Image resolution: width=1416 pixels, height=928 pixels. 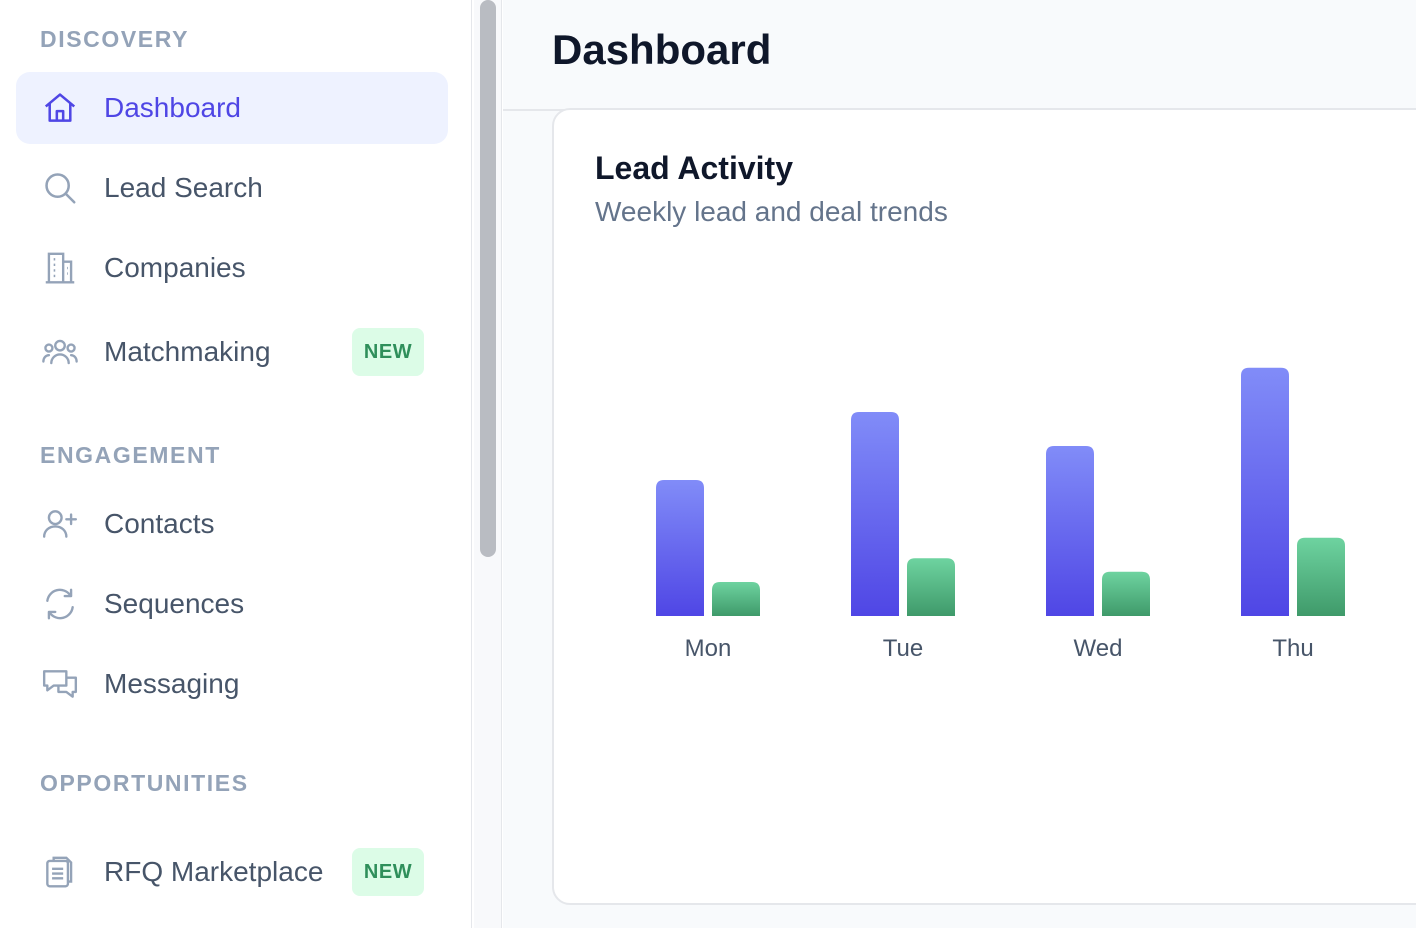 What do you see at coordinates (144, 783) in the screenshot?
I see `section-label-opportunities: OPPORTUNITIES` at bounding box center [144, 783].